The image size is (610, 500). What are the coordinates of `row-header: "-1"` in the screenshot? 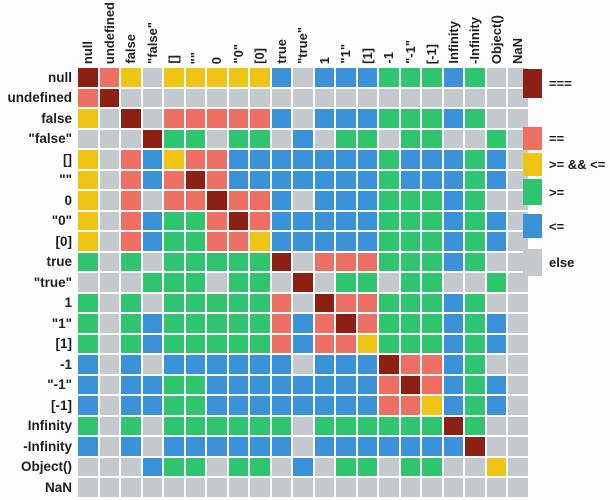 It's located at (38, 385).